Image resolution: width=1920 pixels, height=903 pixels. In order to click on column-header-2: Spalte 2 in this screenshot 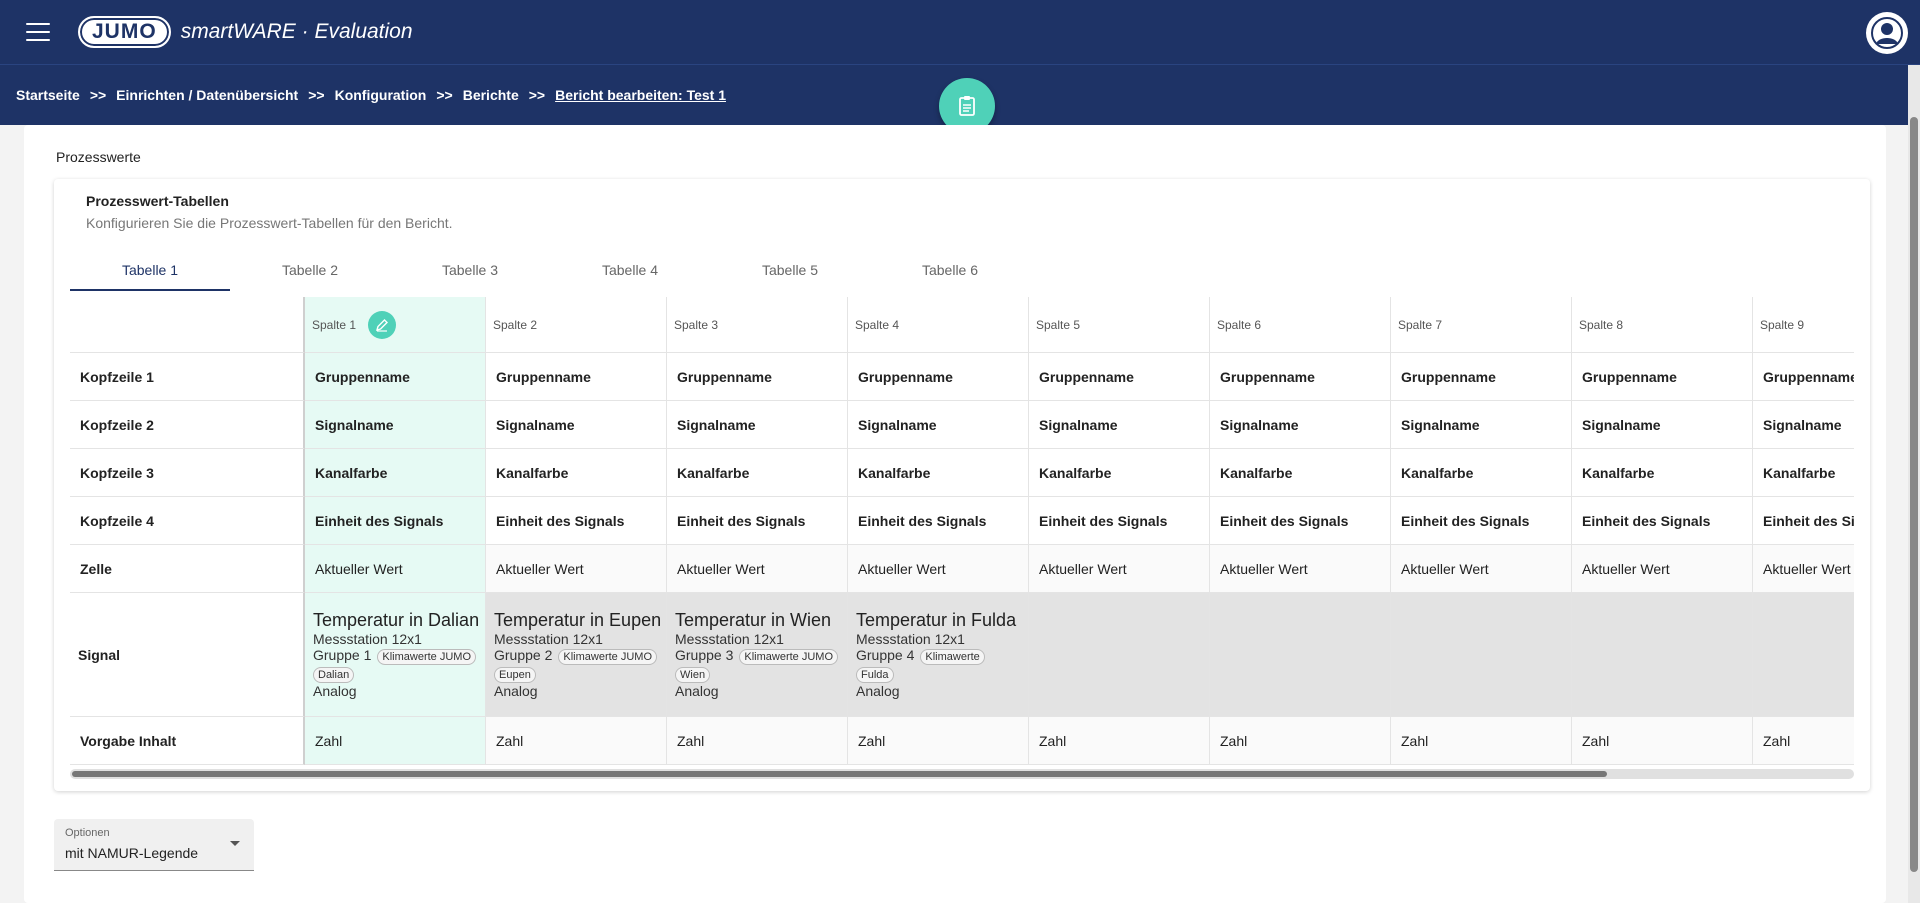, I will do `click(576, 325)`.